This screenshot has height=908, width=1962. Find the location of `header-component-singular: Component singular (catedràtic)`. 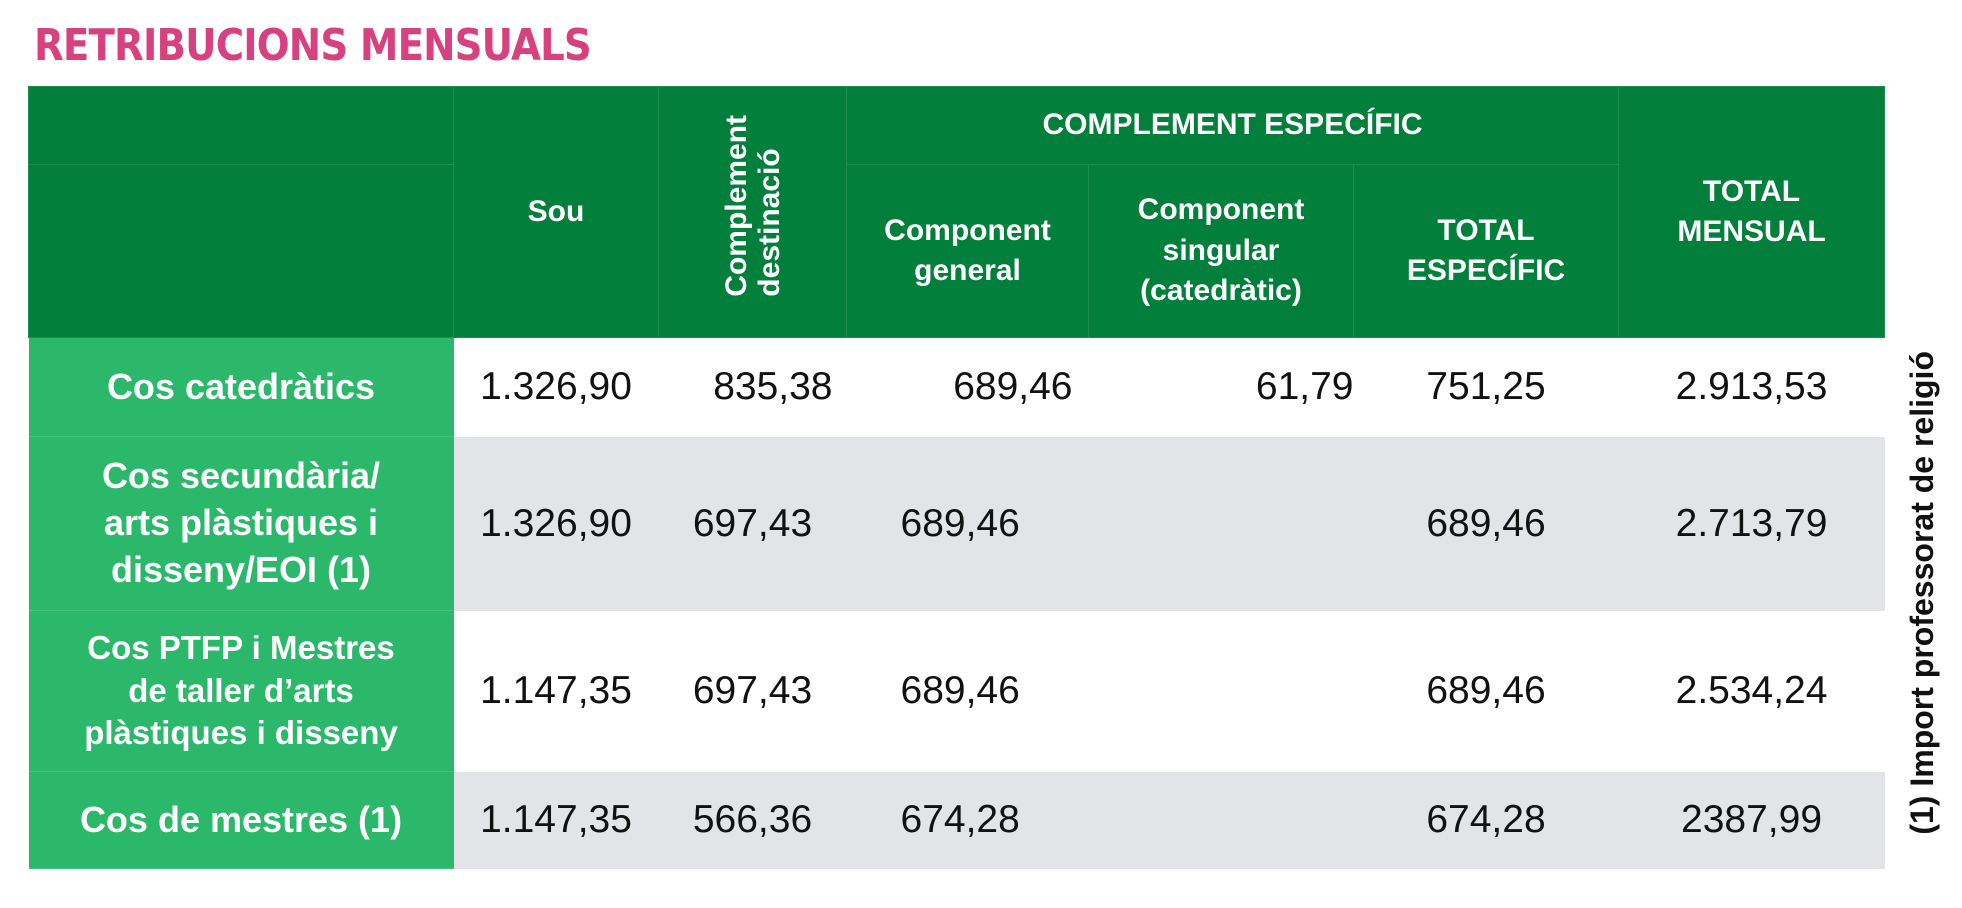

header-component-singular: Component singular (catedràtic) is located at coordinates (1221, 251).